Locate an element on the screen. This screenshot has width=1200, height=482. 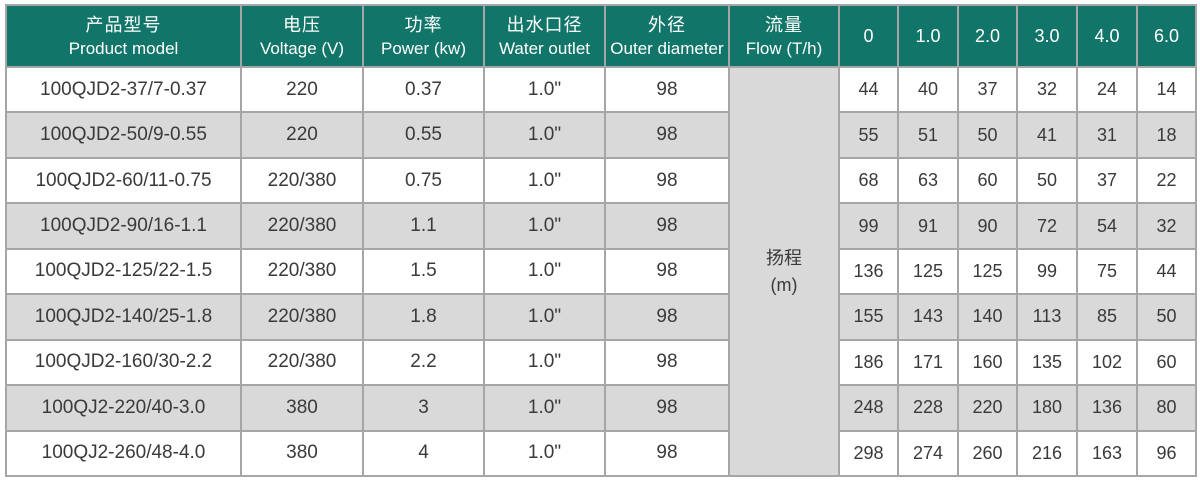
col-header-flow-6-0: 6.0 is located at coordinates (1166, 36).